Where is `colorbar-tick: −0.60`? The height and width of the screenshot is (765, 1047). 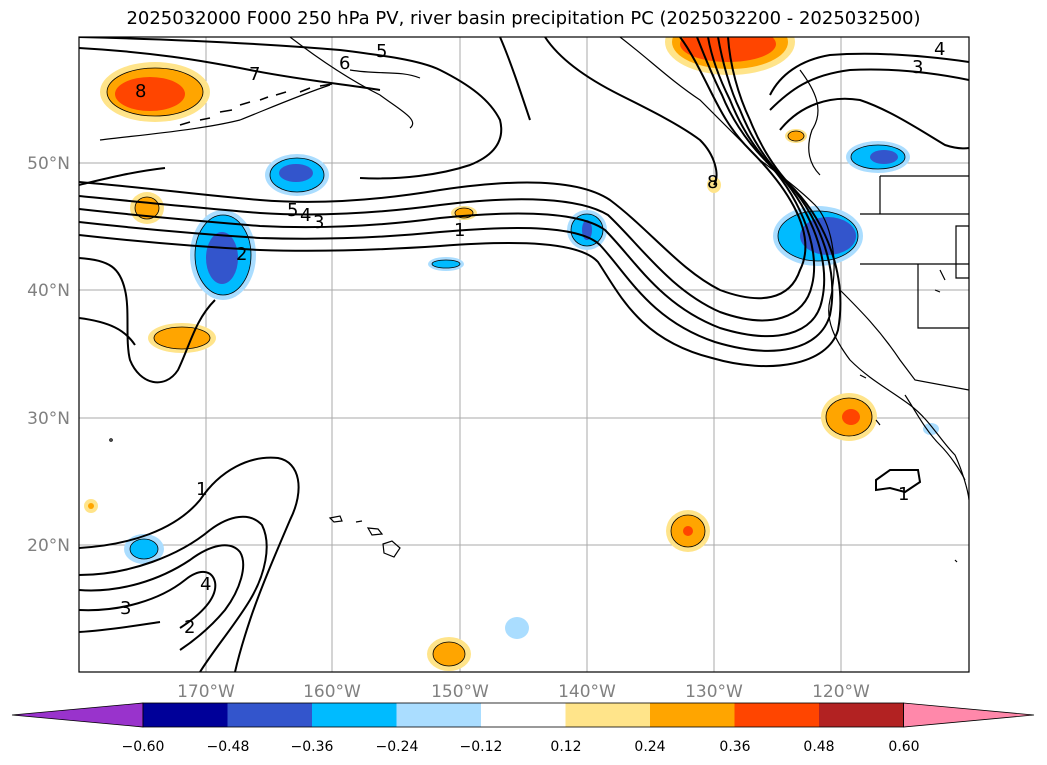
colorbar-tick: −0.60 is located at coordinates (143, 747).